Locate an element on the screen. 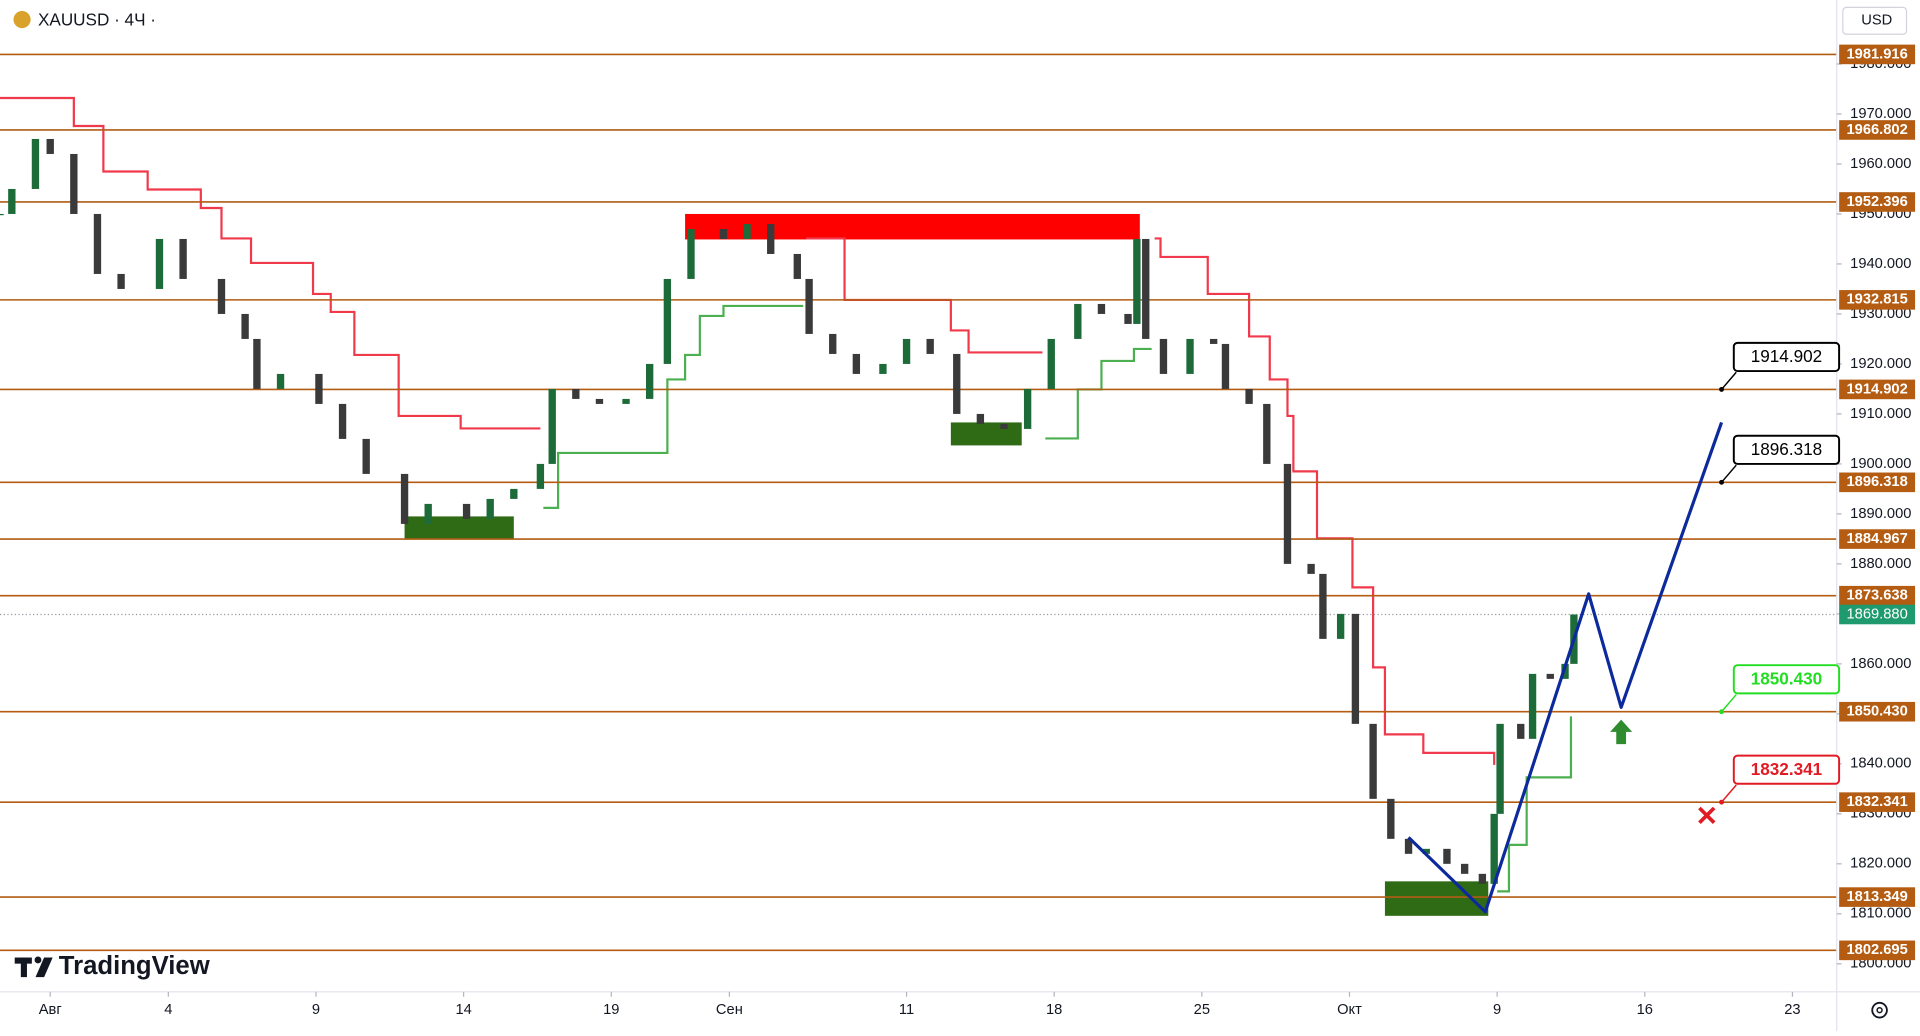 This screenshot has width=1920, height=1036. symbol-title: XAUUSD · 4Ч · is located at coordinates (97, 19).